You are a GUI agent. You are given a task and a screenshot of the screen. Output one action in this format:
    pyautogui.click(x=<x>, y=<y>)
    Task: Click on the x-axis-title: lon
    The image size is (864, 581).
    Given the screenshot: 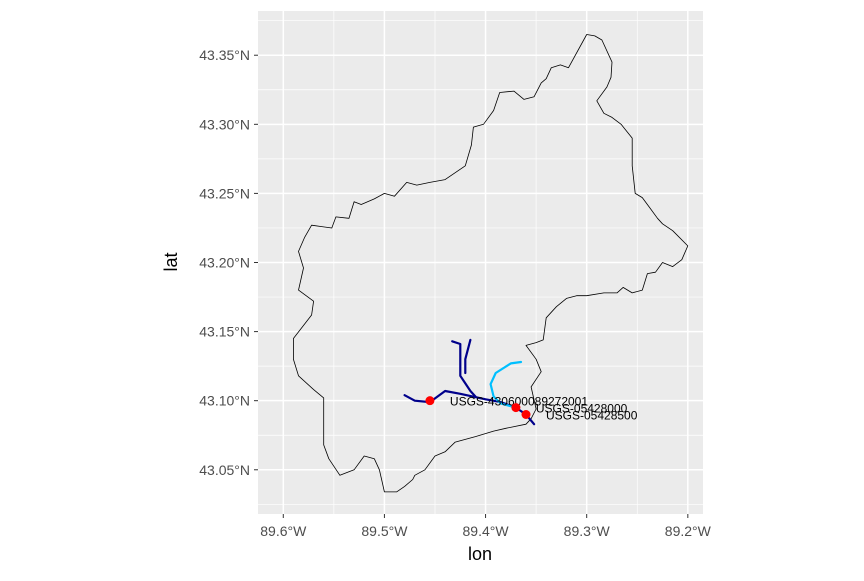 What is the action you would take?
    pyautogui.click(x=480, y=554)
    